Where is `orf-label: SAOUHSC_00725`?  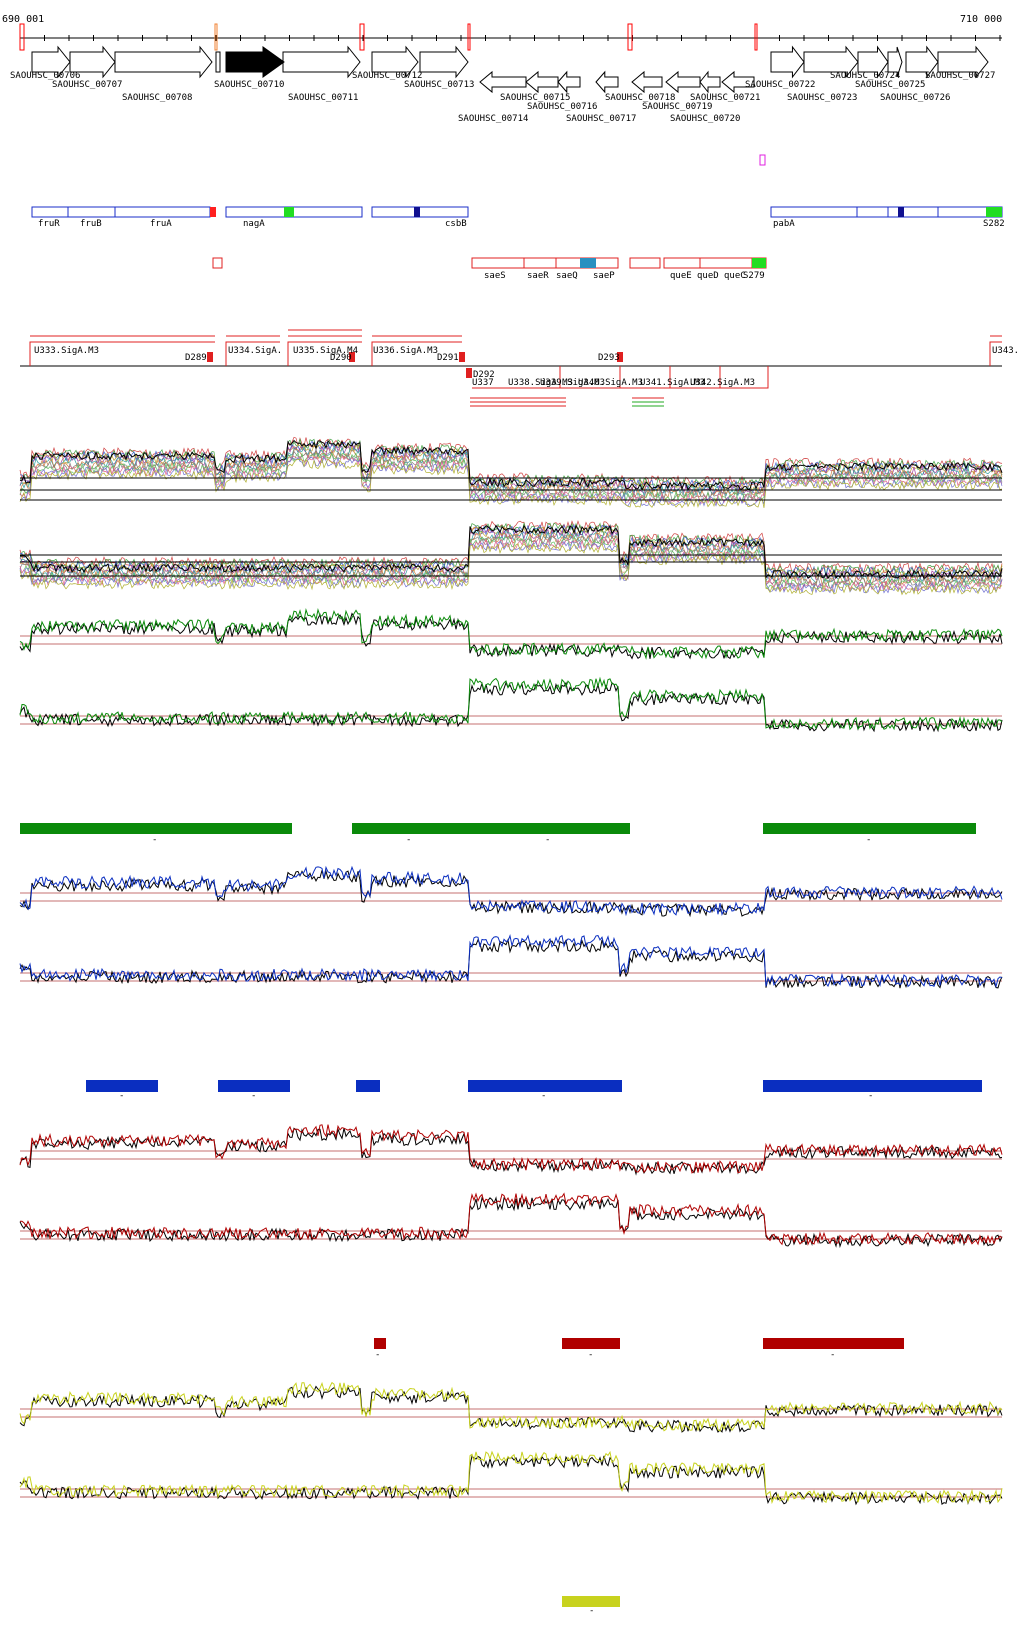
orf-label: SAOUHSC_00725 is located at coordinates (890, 85).